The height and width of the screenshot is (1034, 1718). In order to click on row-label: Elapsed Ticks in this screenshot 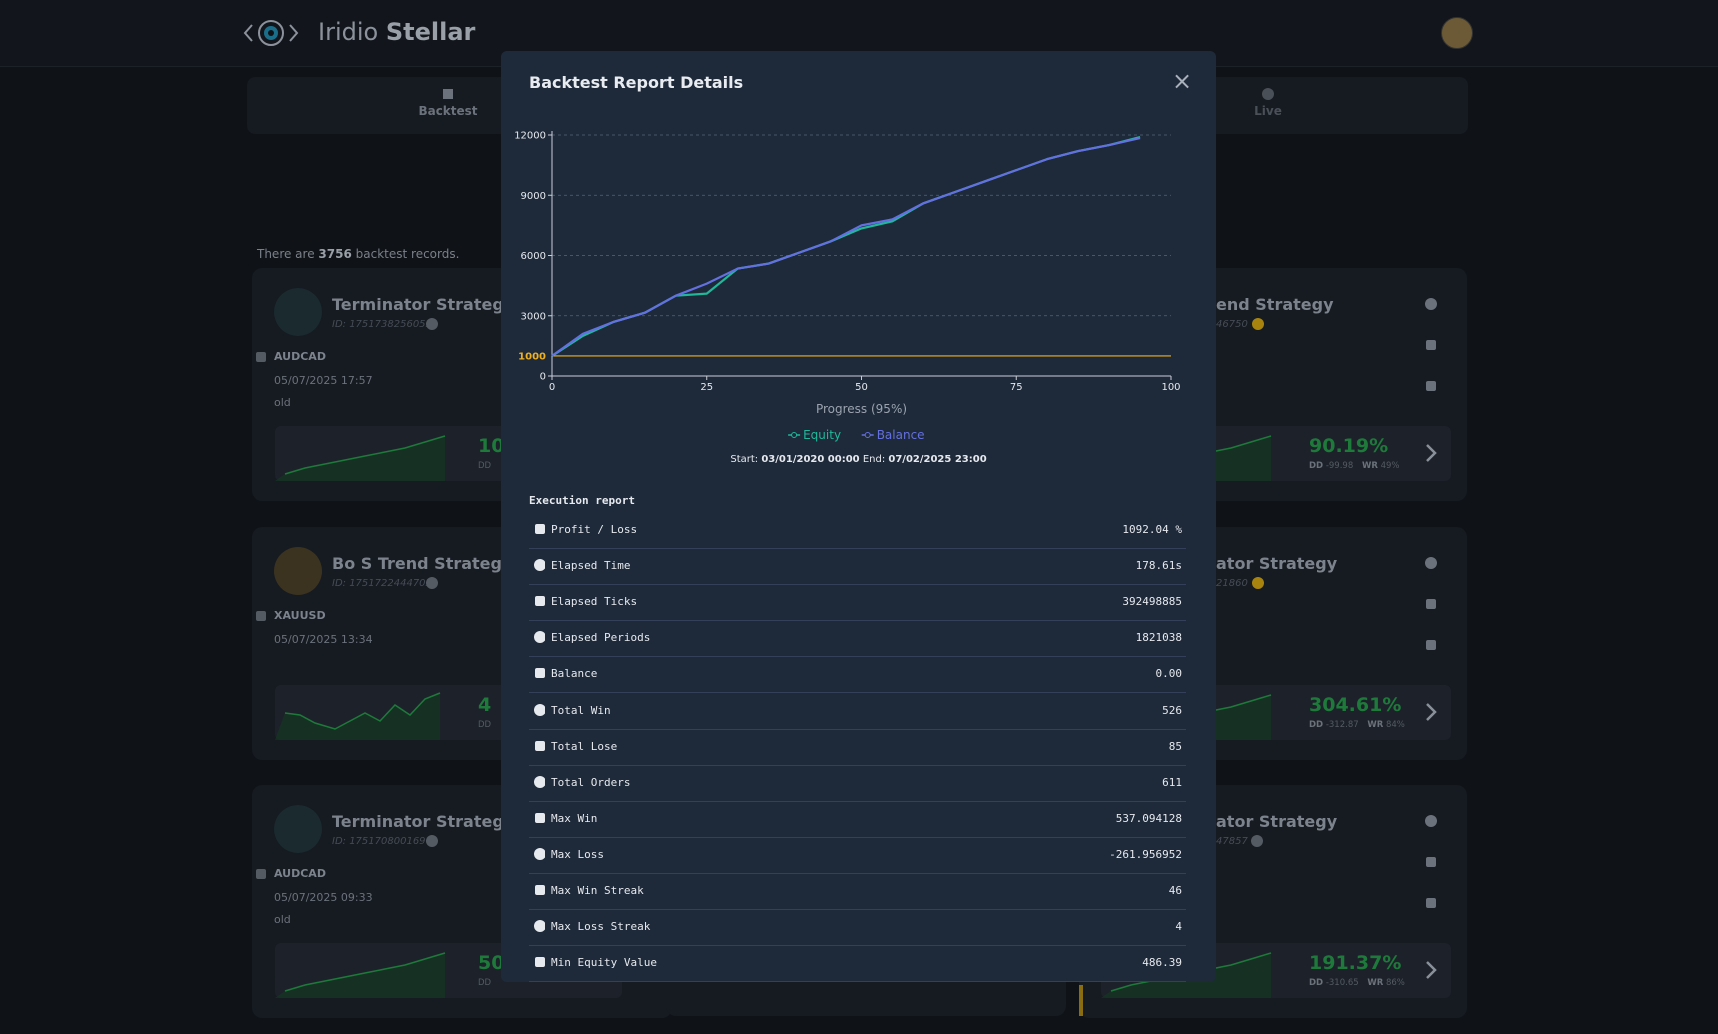, I will do `click(594, 602)`.